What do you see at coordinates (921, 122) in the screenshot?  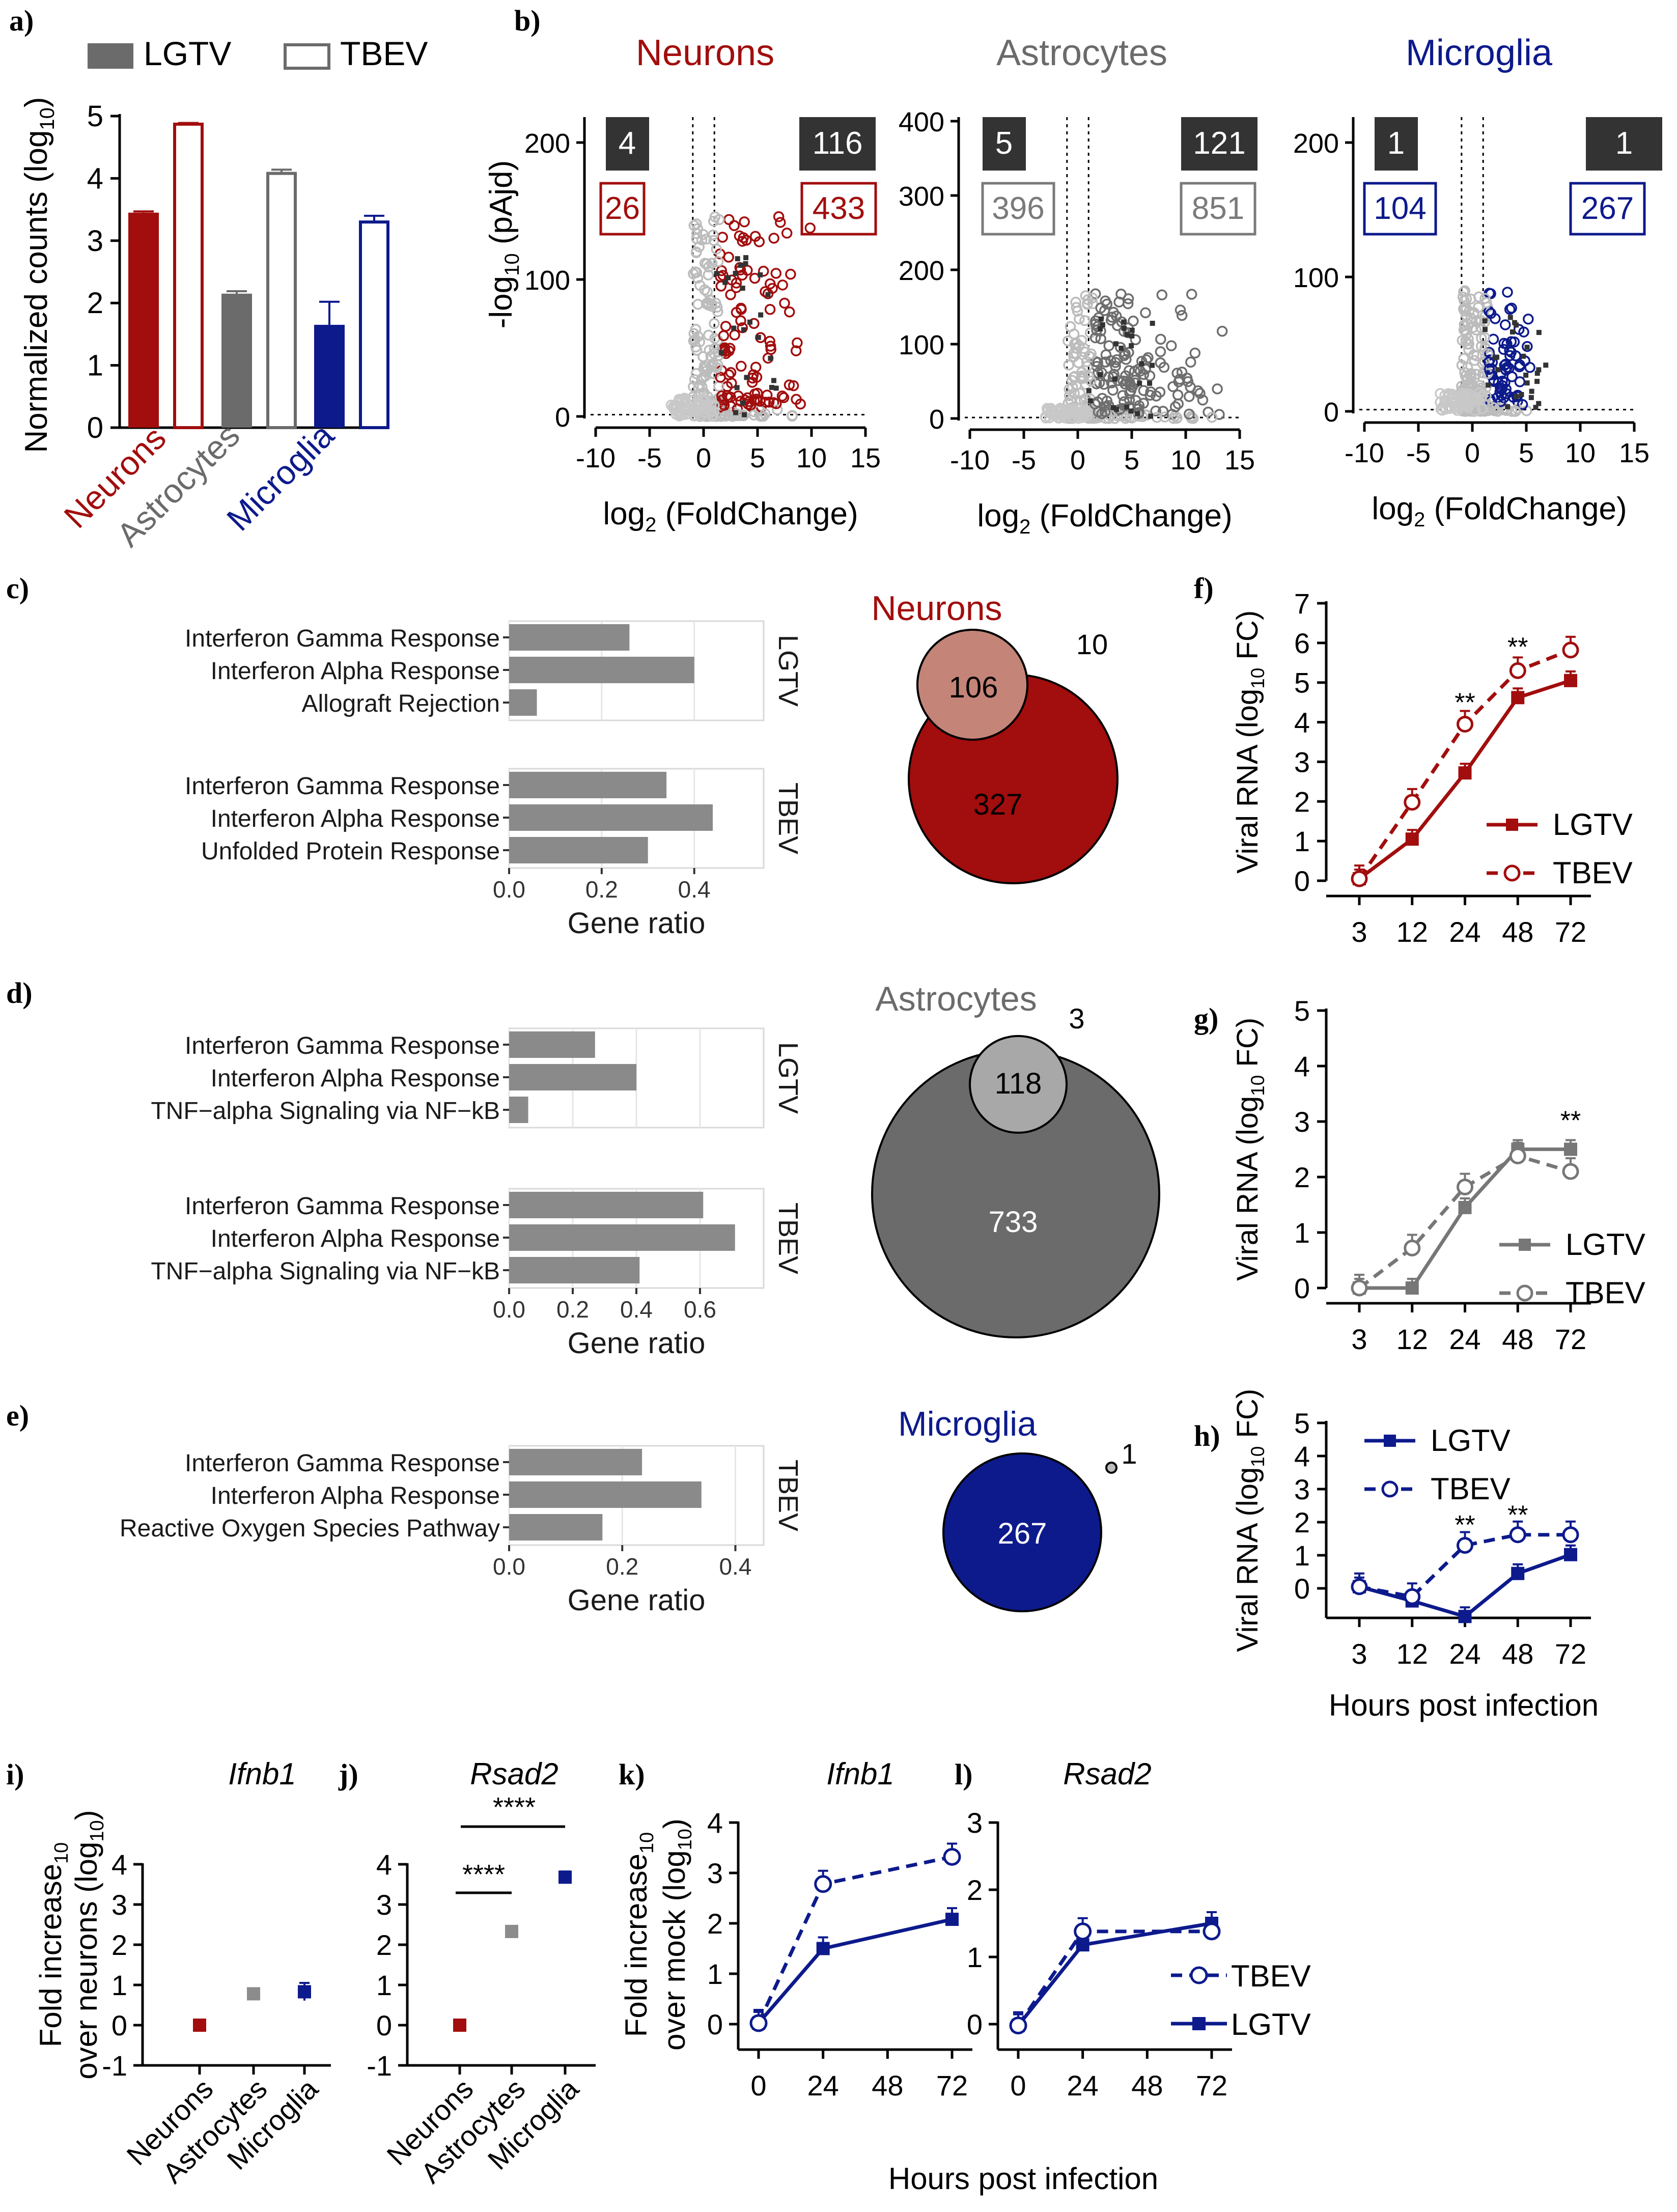 I see `y-tick-label: 400` at bounding box center [921, 122].